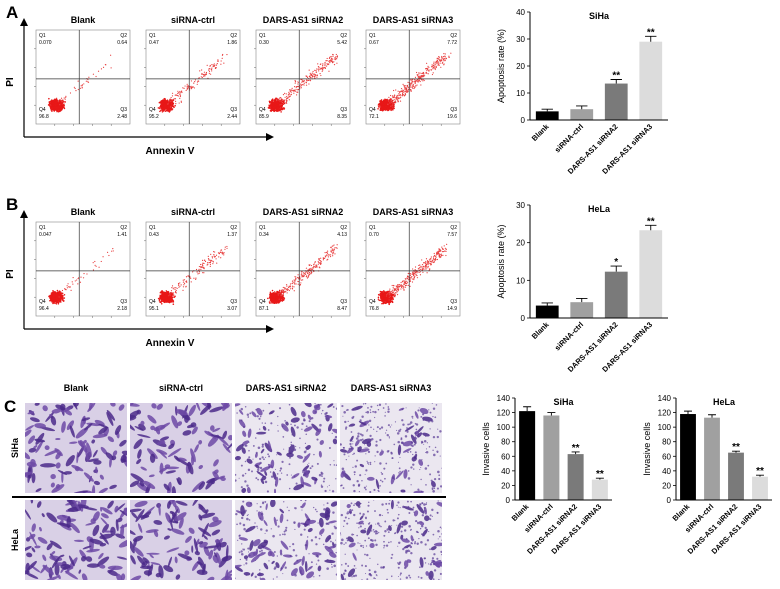 Image resolution: width=780 pixels, height=589 pixels. What do you see at coordinates (233, 228) in the screenshot?
I see `quadrant-label: Q2` at bounding box center [233, 228].